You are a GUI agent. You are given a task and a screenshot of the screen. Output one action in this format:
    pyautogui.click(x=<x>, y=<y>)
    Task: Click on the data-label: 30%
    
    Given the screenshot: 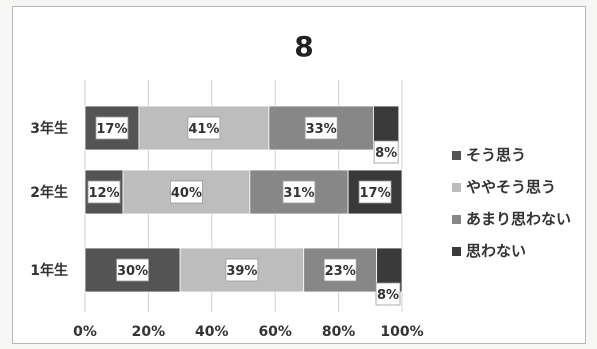 What is the action you would take?
    pyautogui.click(x=132, y=271)
    